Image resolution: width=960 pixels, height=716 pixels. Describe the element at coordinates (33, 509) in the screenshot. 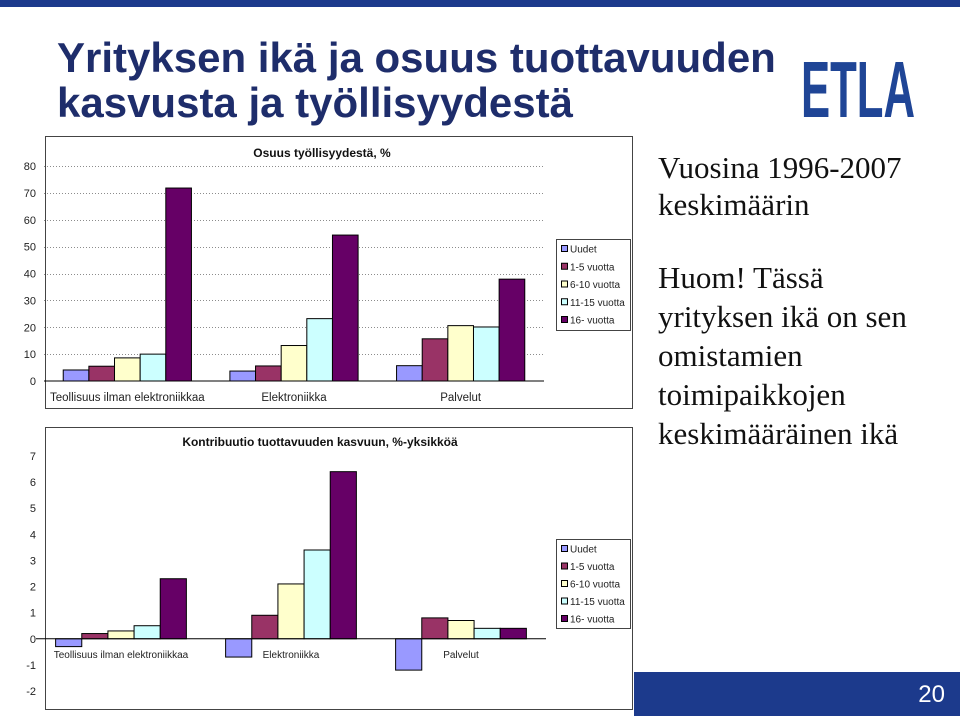

I see `y-tick-label: 5` at that location.